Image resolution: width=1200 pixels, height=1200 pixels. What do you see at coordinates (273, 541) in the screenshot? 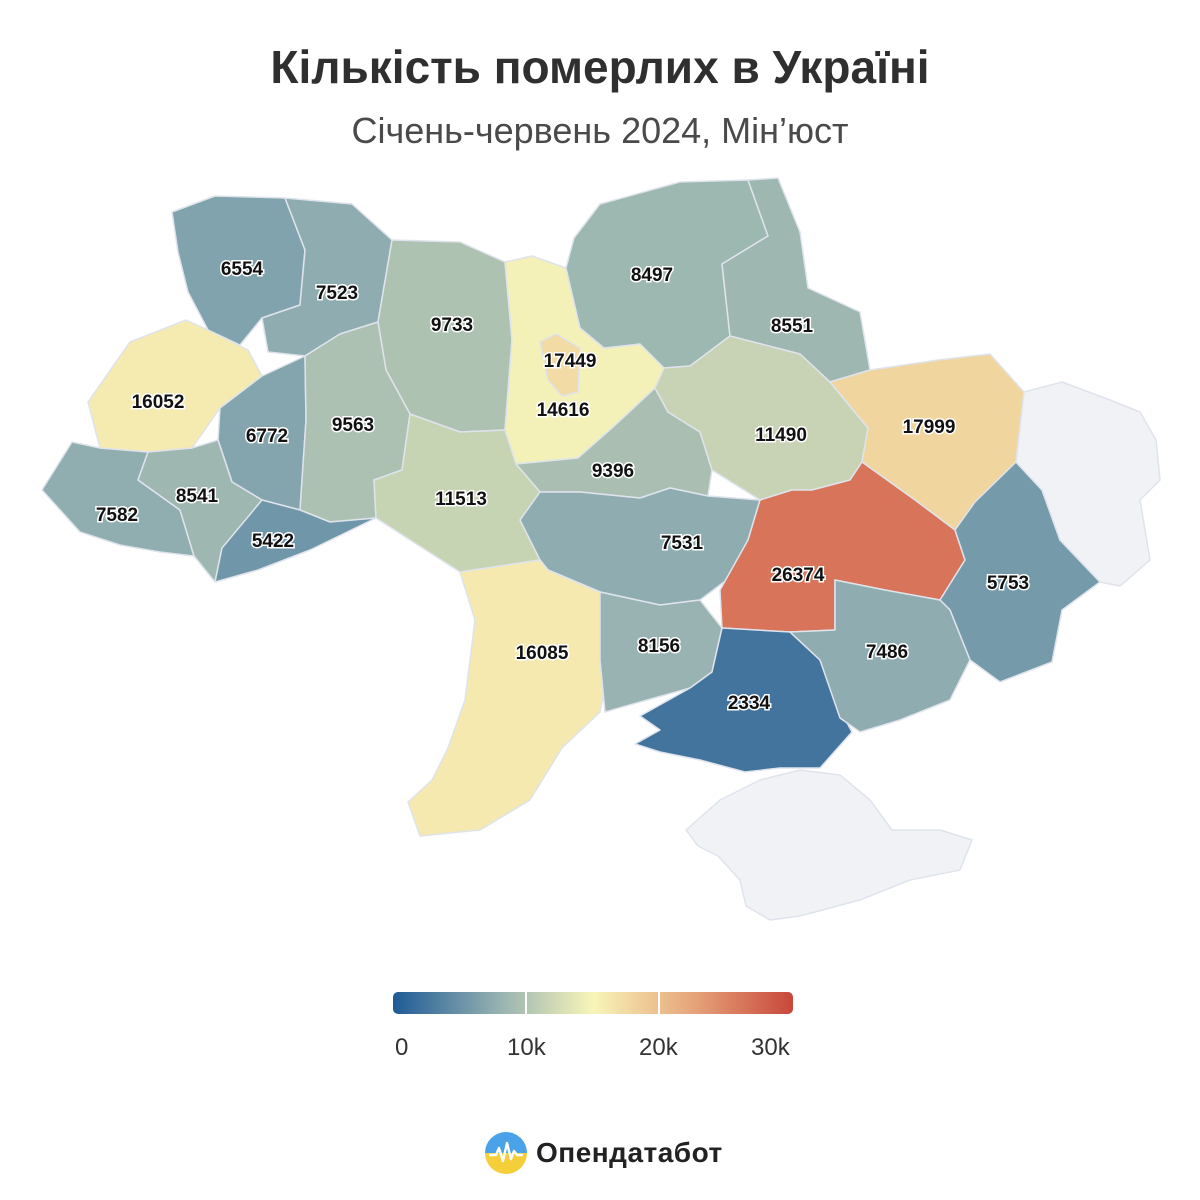
I see `region-label-chernivtsi: 5422` at bounding box center [273, 541].